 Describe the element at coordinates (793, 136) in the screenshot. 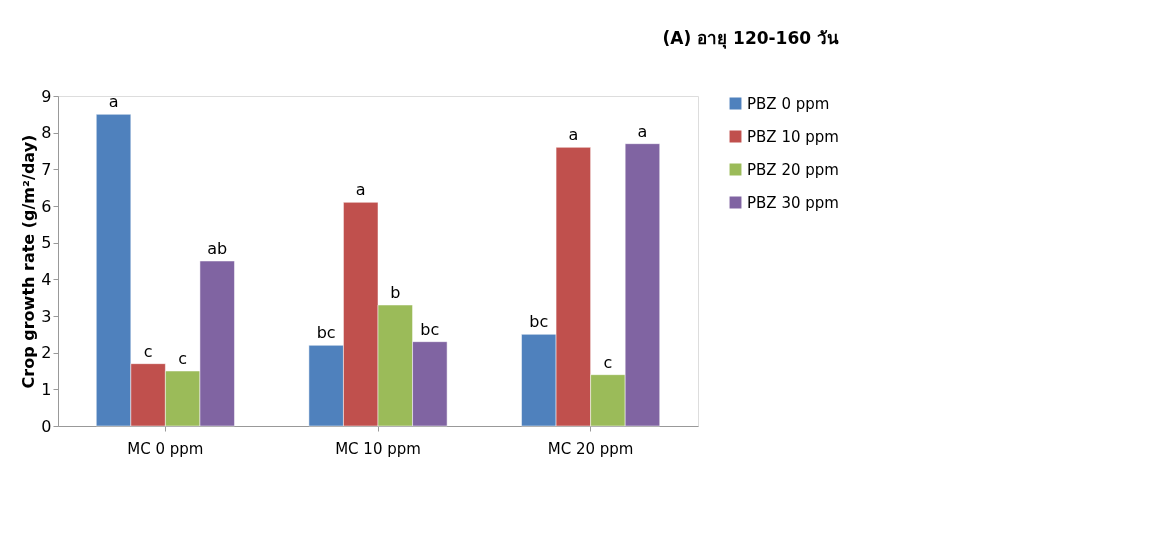

I see `legend-label: PBZ 10 ppm` at that location.